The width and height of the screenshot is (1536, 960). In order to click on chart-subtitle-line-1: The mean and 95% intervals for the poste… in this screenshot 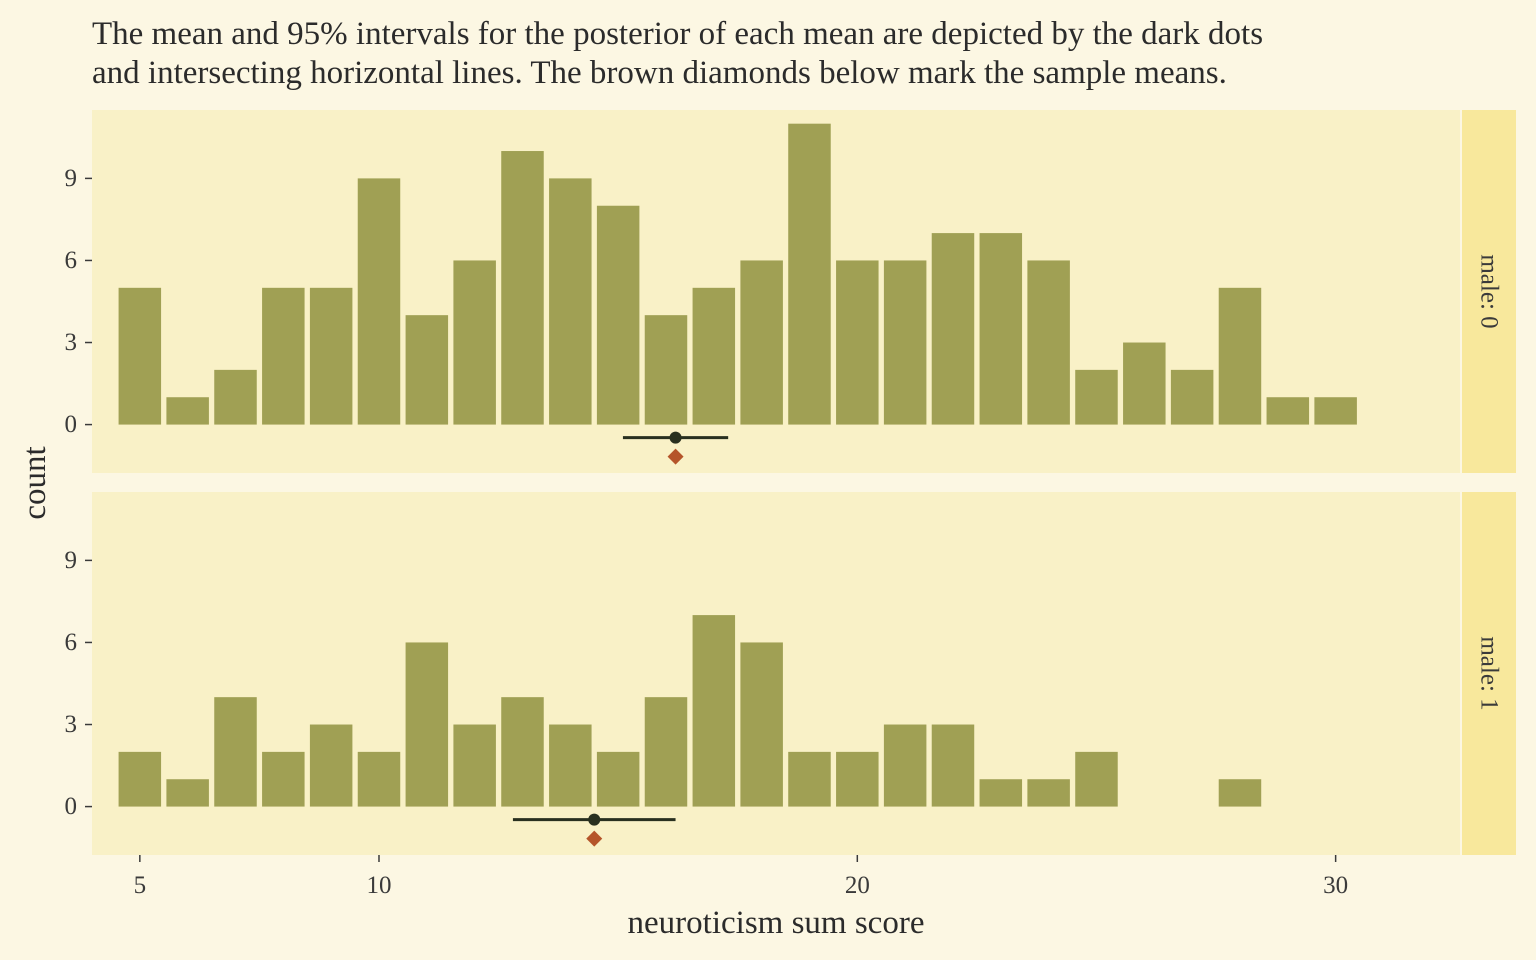, I will do `click(677, 34)`.